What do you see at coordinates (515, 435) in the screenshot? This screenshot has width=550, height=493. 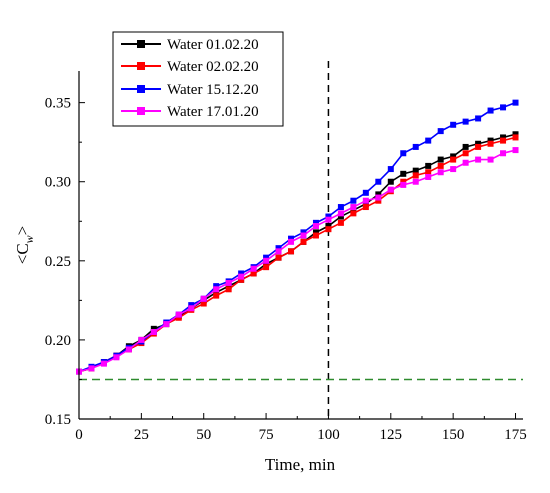 I see `x-tick-label: 175` at bounding box center [515, 435].